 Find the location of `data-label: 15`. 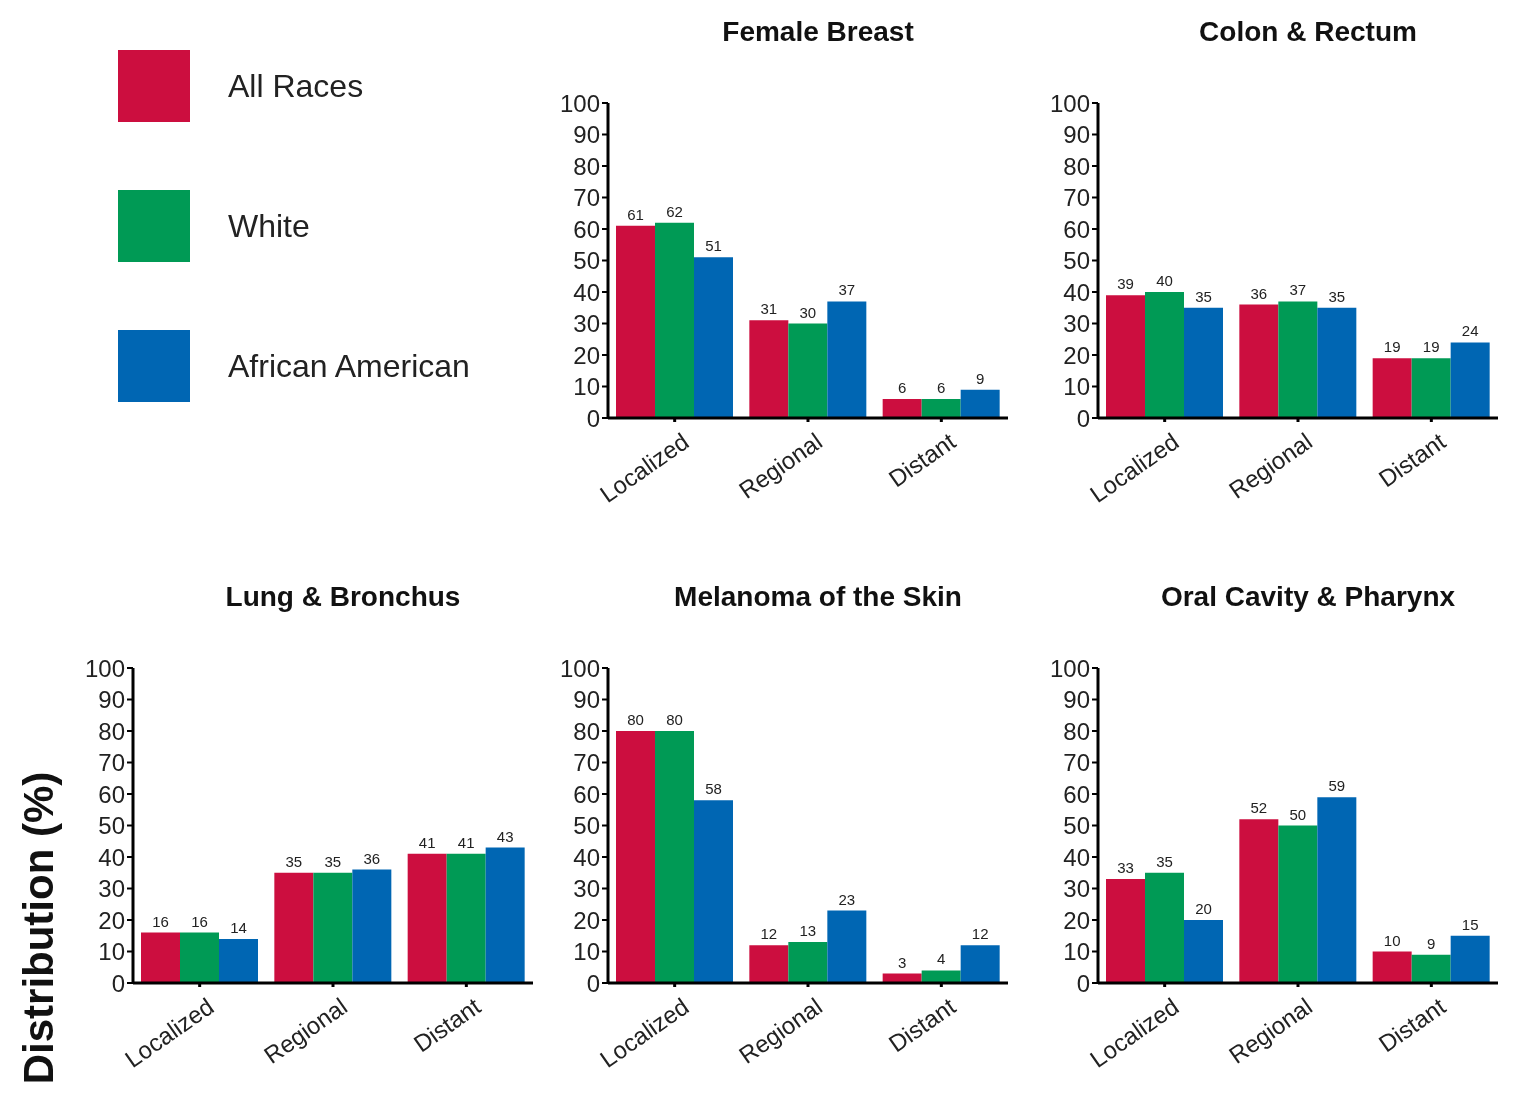

data-label: 15 is located at coordinates (1470, 924).